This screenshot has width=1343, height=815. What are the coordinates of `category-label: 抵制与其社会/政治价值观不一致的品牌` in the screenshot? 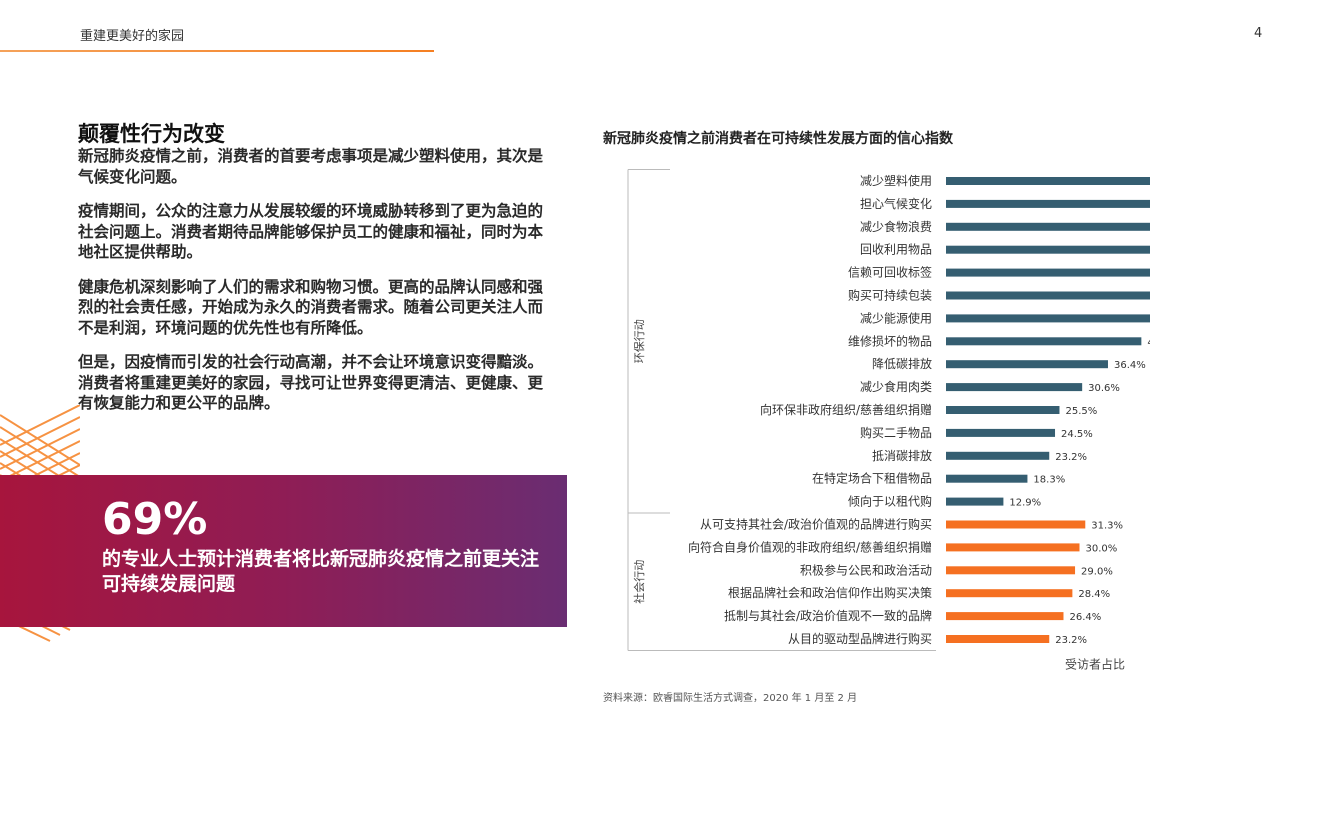 It's located at (828, 615).